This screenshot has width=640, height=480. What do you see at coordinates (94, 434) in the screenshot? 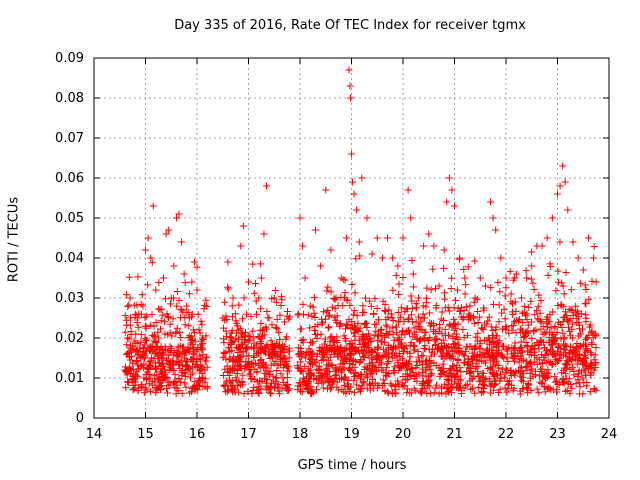
I see `x-tick-label: 14` at bounding box center [94, 434].